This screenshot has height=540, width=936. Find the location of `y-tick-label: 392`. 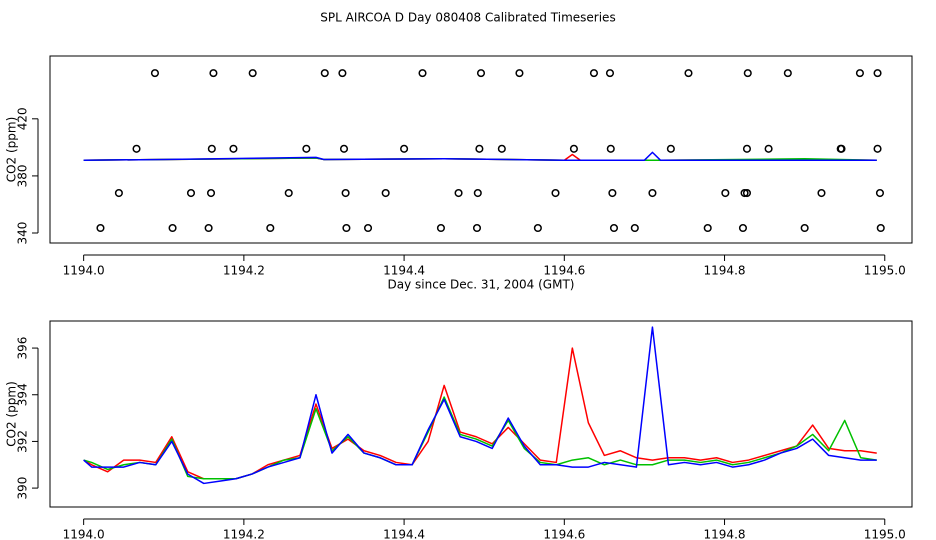

y-tick-label: 392 is located at coordinates (23, 441).